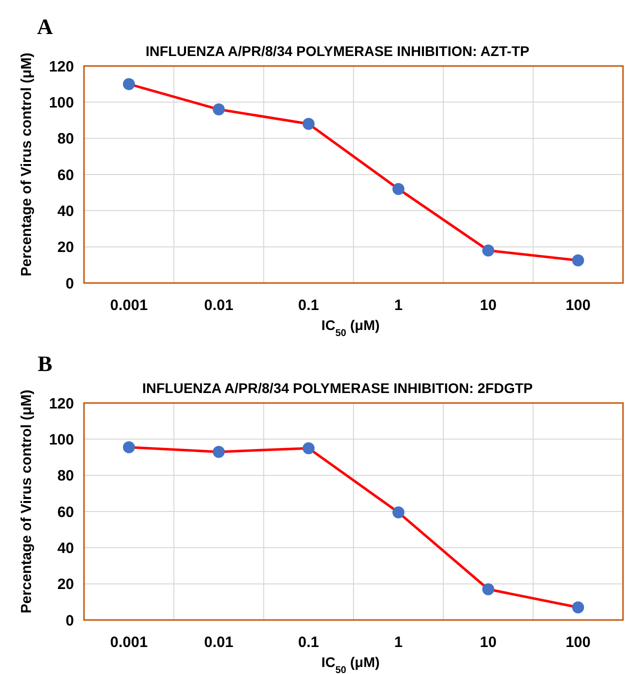 The image size is (625, 674). What do you see at coordinates (337, 388) in the screenshot?
I see `chart-title: INFLUENZA A/PR/8/34 POLYMERASE INHIBITION: 2FDGTP` at bounding box center [337, 388].